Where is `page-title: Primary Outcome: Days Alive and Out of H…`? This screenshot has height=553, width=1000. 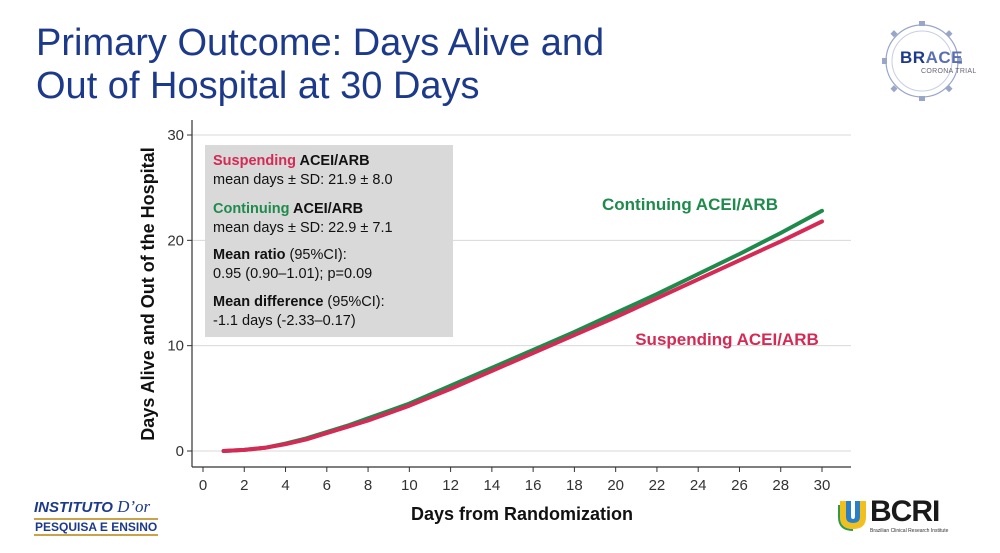
page-title: Primary Outcome: Days Alive and Out of H… is located at coordinates (386, 65).